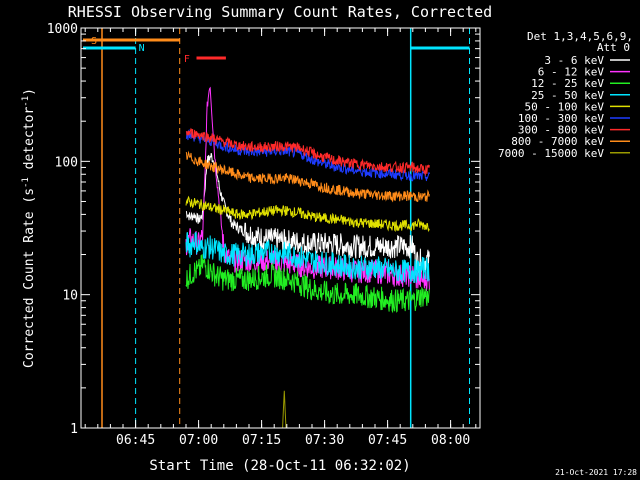 The width and height of the screenshot is (640, 480). Describe the element at coordinates (324, 440) in the screenshot. I see `x-tick-label: 07:30` at that location.